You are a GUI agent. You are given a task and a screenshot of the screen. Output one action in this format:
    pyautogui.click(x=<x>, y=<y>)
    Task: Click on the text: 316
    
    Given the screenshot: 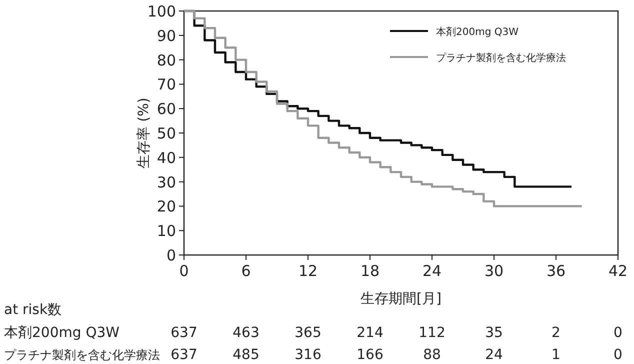 What is the action you would take?
    pyautogui.click(x=308, y=355)
    